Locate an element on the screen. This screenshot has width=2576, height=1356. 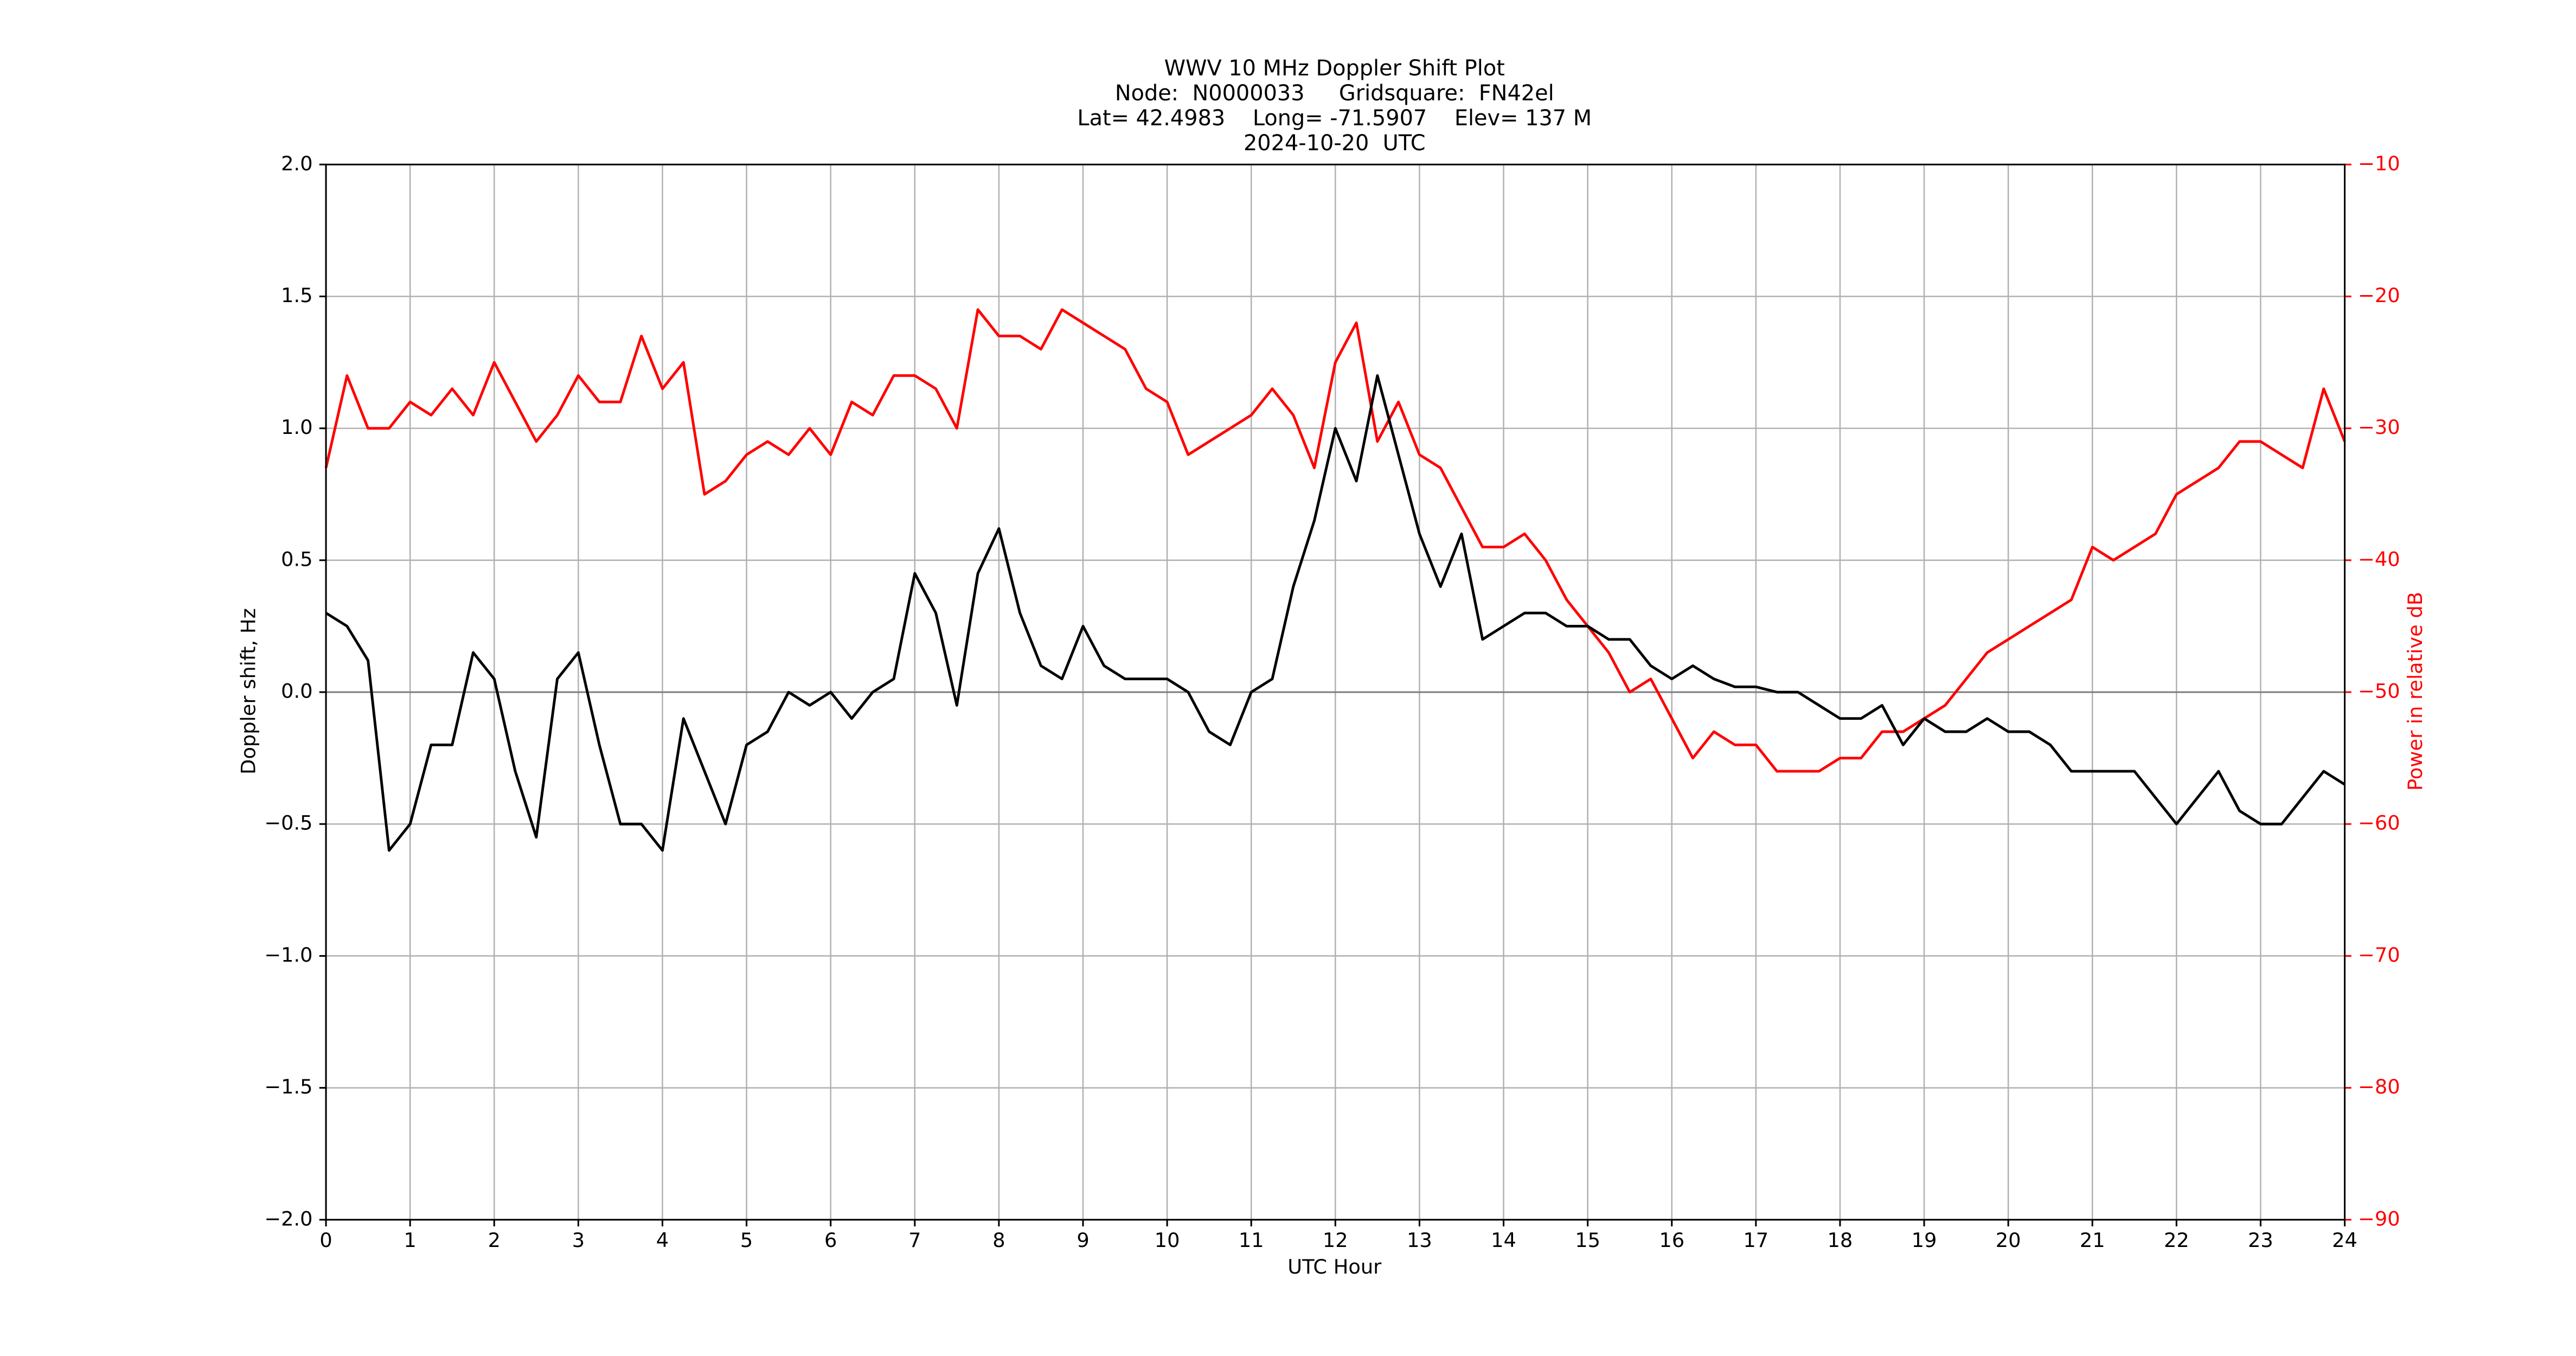
y-tick-label: −0.5 is located at coordinates (288, 823).